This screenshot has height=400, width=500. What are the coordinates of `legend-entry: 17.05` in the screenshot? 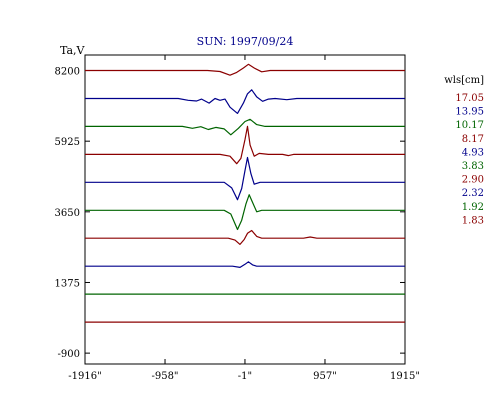 It's located at (469, 98).